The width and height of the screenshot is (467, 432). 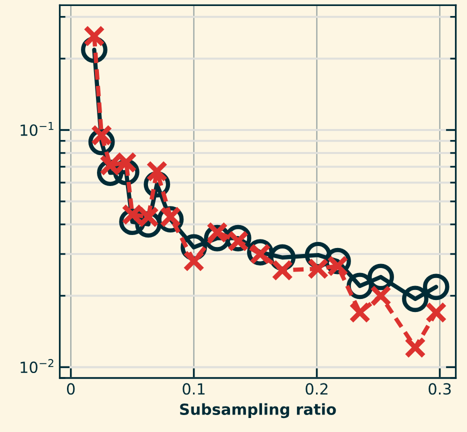 I want to click on x-tick-label: 0.2, so click(x=317, y=389).